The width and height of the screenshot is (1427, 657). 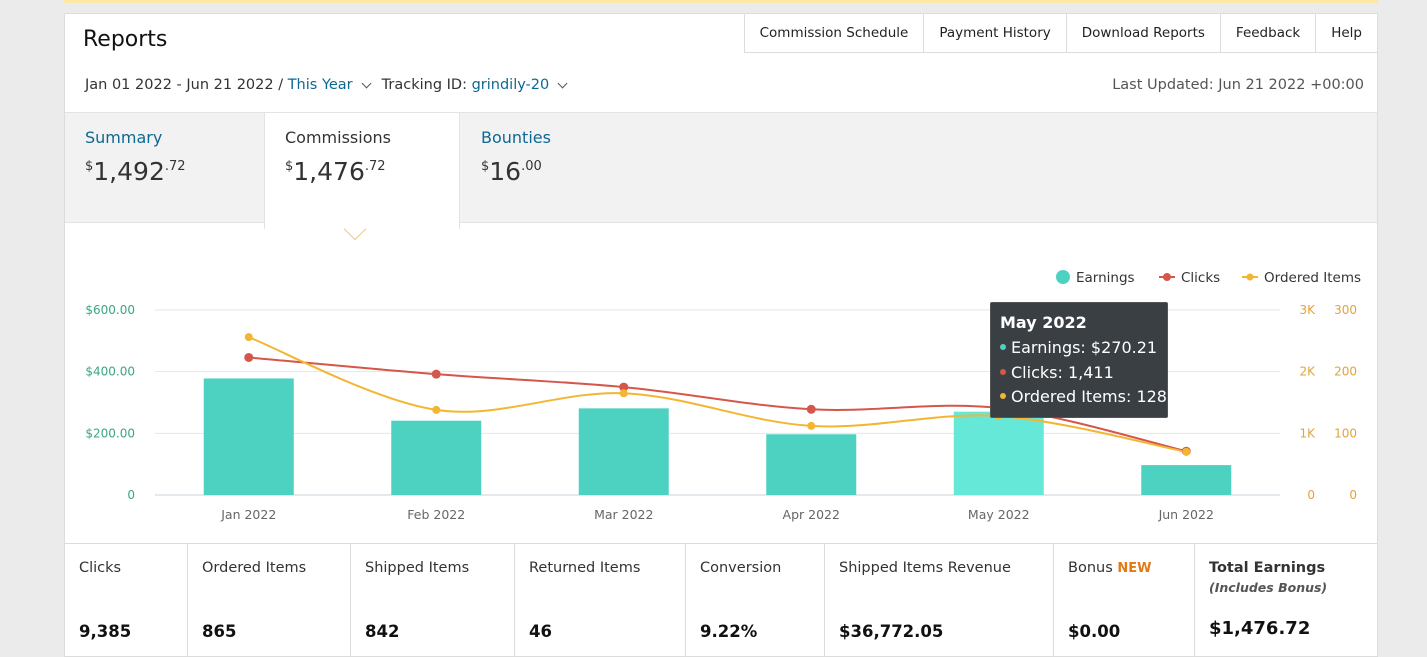 What do you see at coordinates (105, 631) in the screenshot?
I see `stat-value: 9,385` at bounding box center [105, 631].